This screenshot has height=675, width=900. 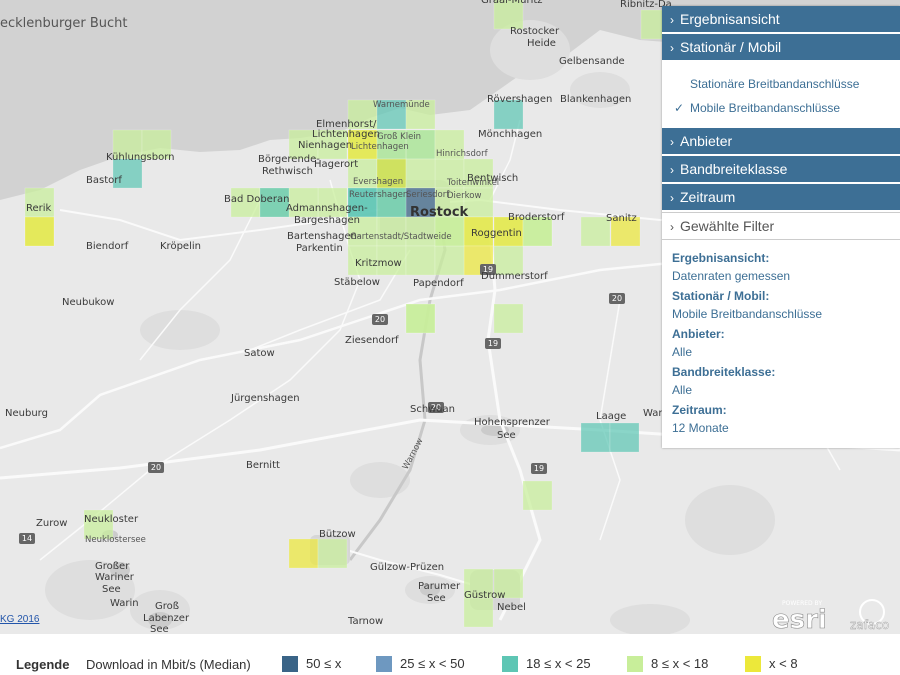 I want to click on map-copyright: KG 2016, so click(x=20, y=619).